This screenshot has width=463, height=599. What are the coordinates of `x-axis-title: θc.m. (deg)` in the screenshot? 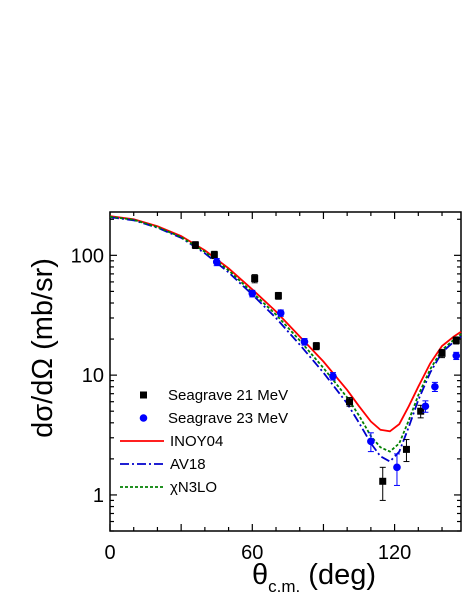 It's located at (314, 577).